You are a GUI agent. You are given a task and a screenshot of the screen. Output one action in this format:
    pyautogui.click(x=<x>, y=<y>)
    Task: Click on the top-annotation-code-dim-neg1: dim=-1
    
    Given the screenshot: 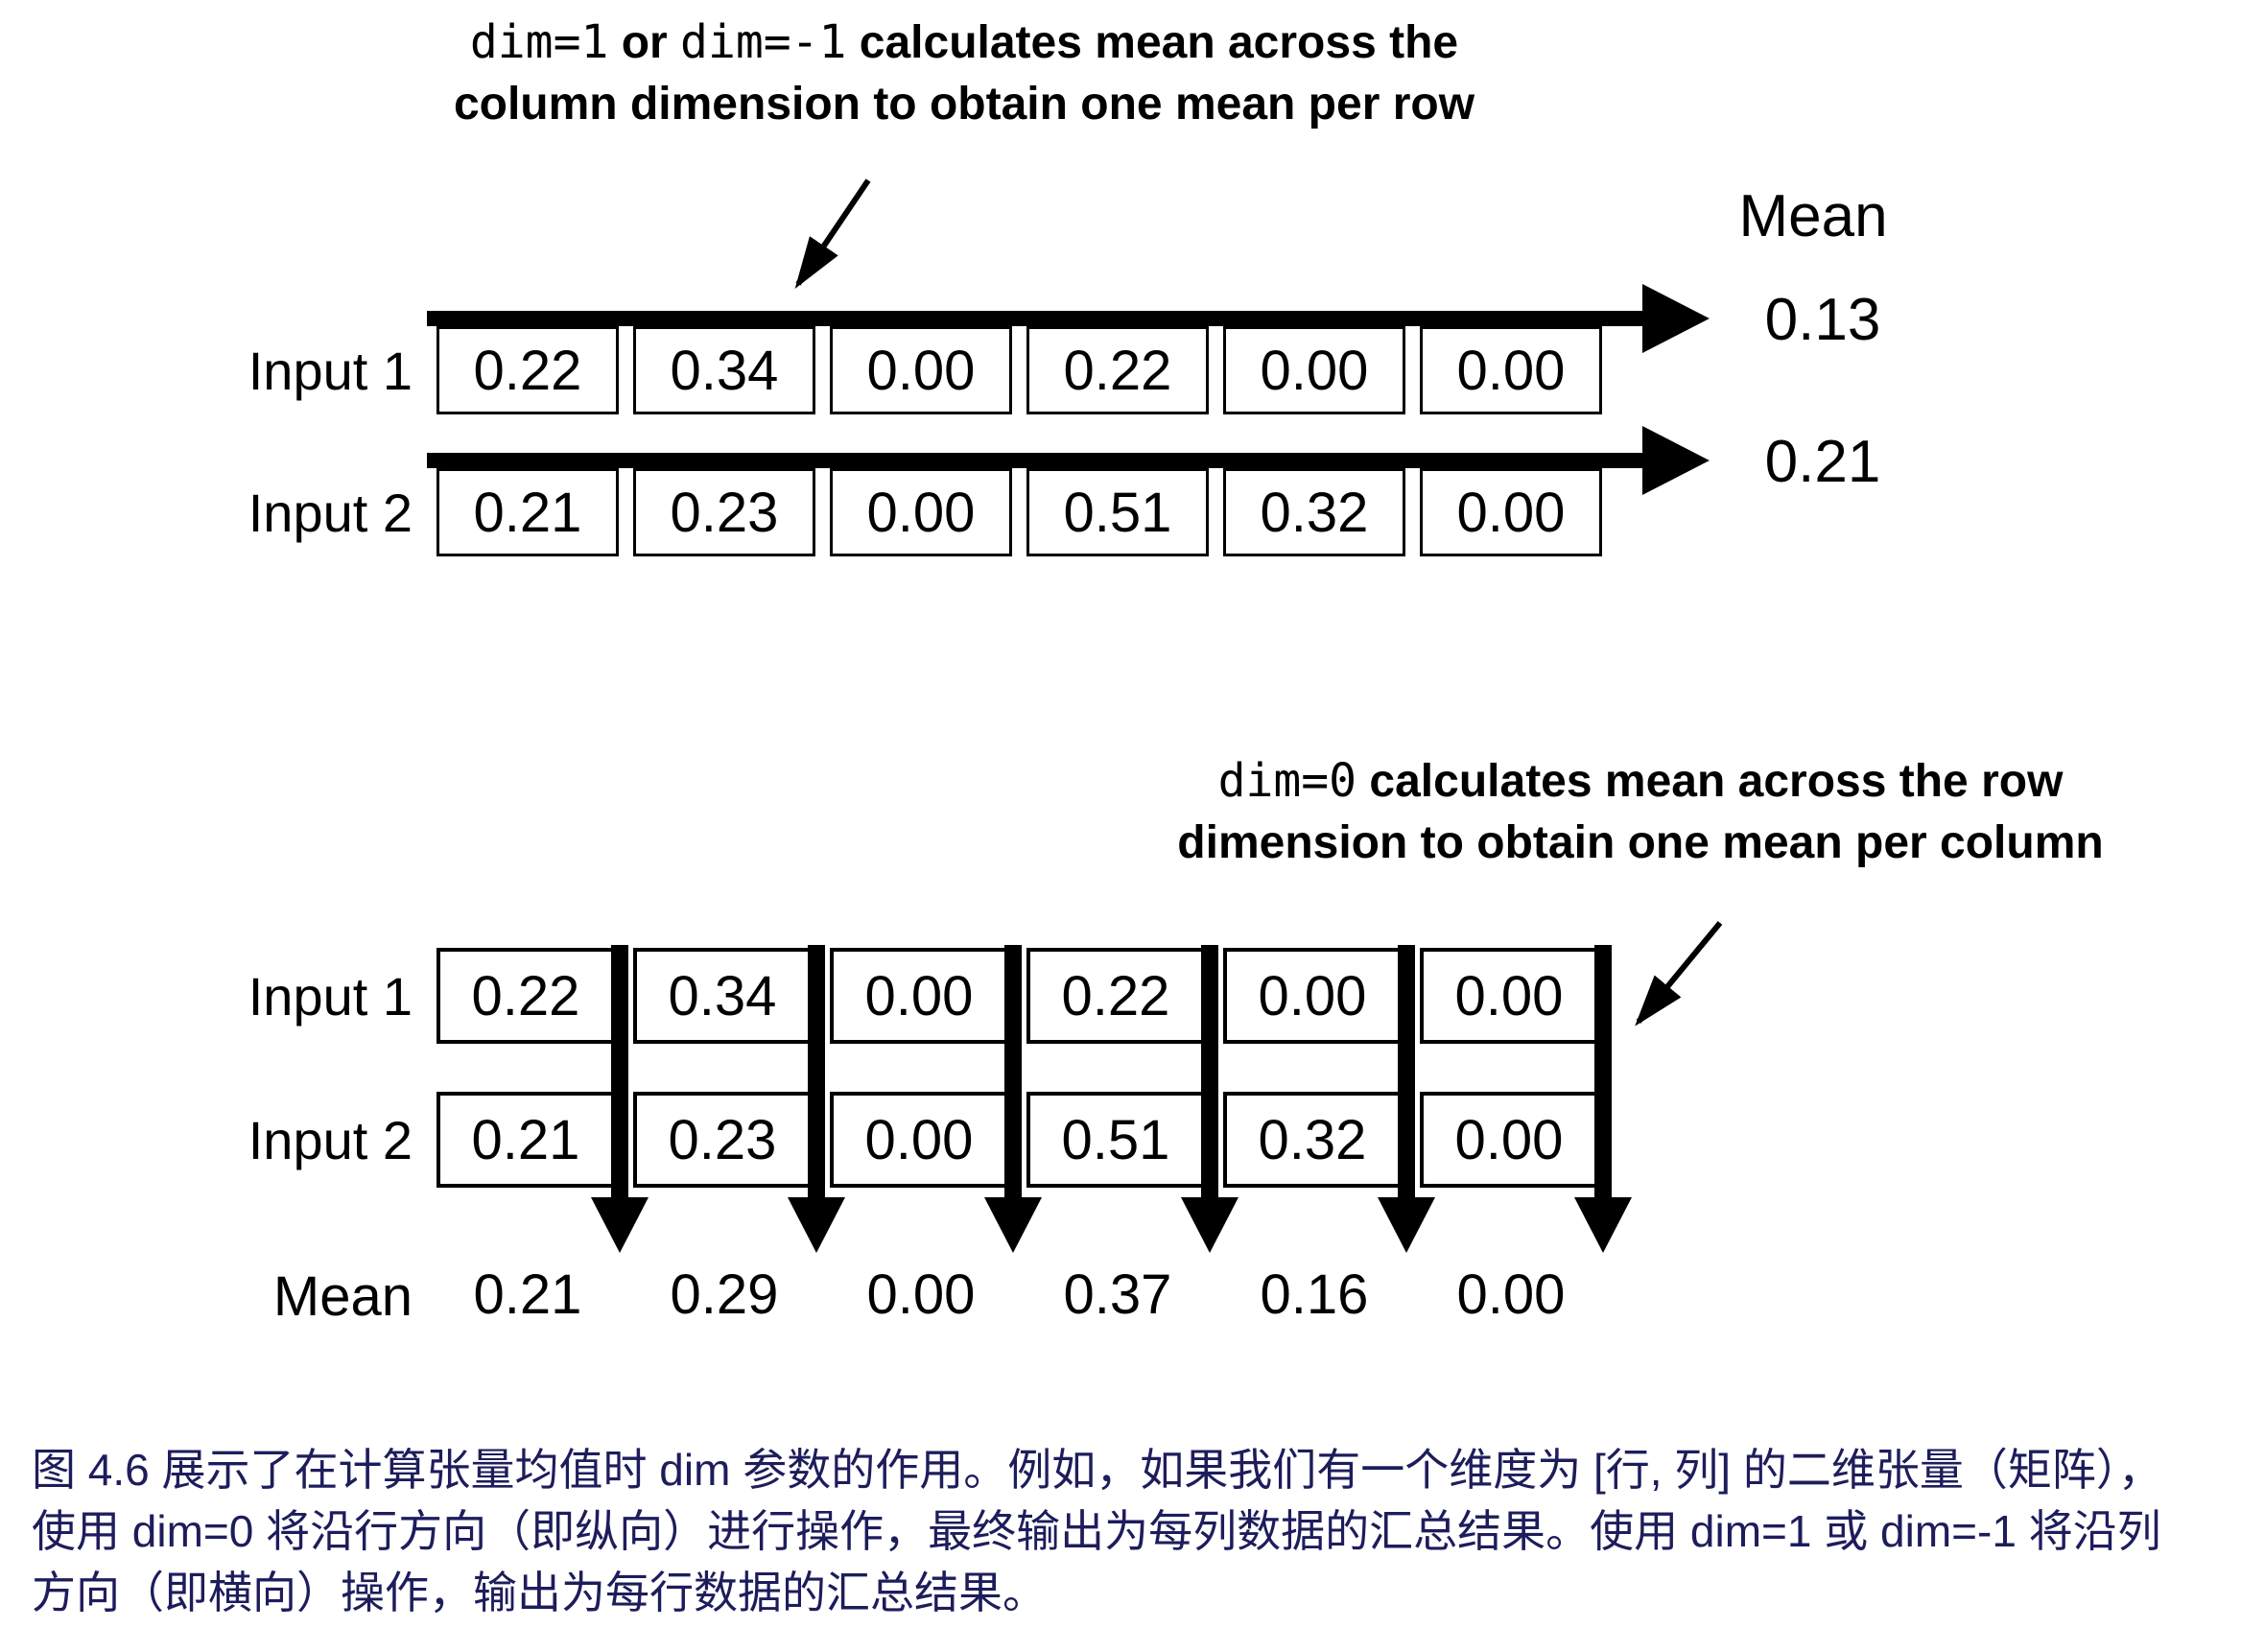 What is the action you would take?
    pyautogui.click(x=763, y=42)
    